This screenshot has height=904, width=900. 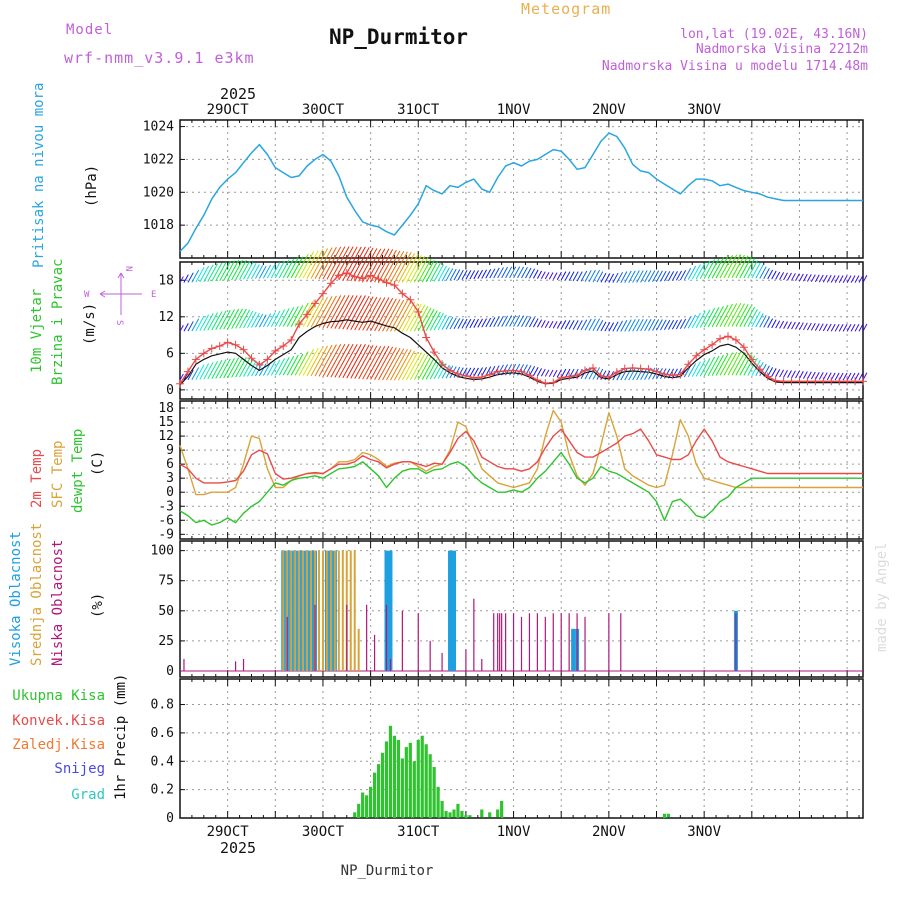 What do you see at coordinates (238, 94) in the screenshot?
I see `year-top: 2025` at bounding box center [238, 94].